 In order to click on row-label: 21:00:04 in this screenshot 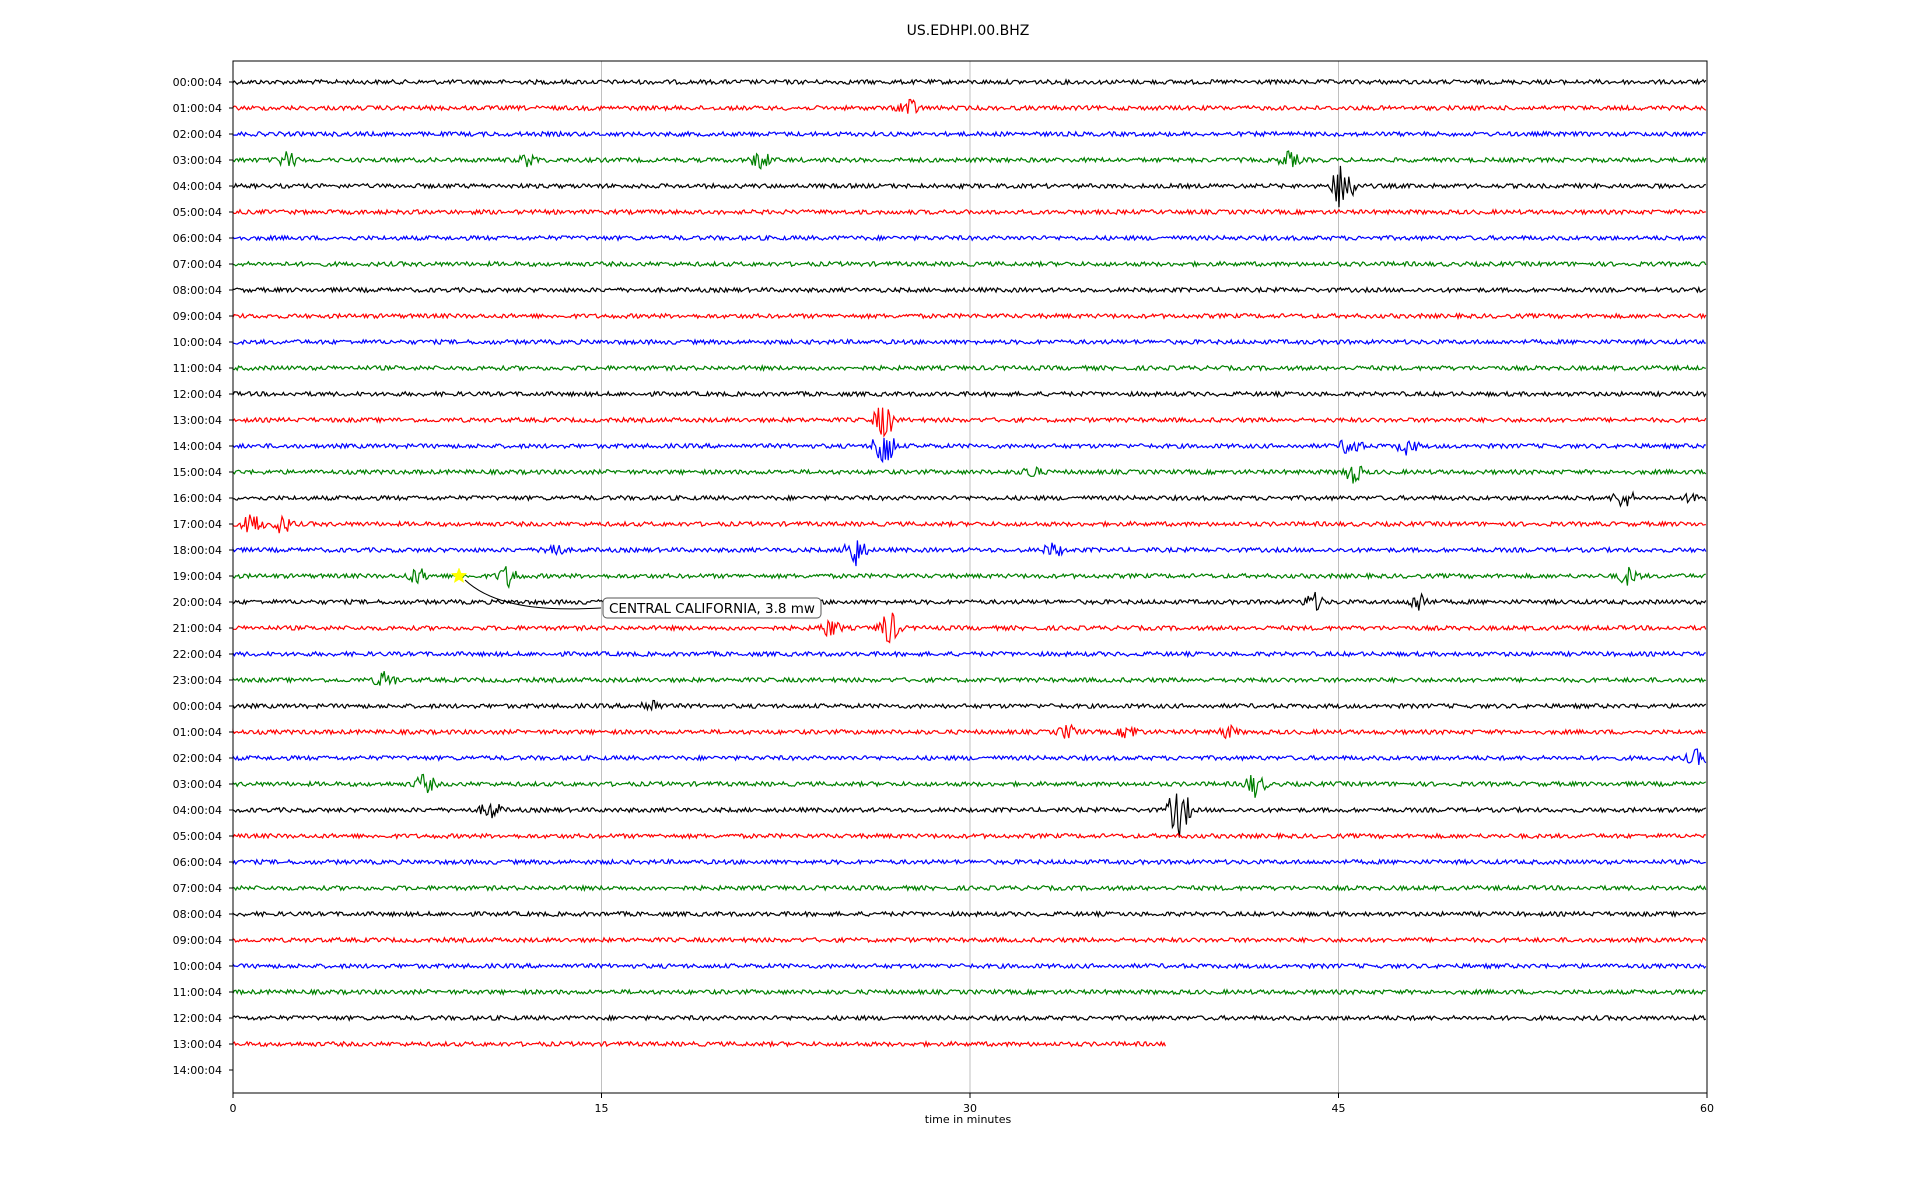, I will do `click(197, 628)`.